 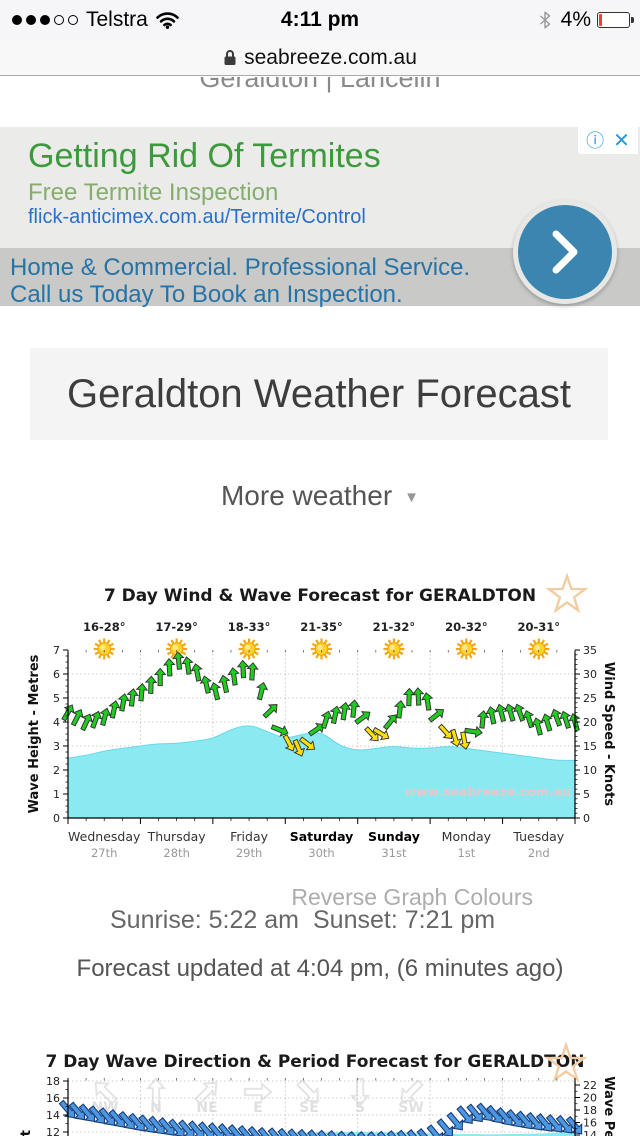 I want to click on svg-text: 2nd, so click(x=539, y=853).